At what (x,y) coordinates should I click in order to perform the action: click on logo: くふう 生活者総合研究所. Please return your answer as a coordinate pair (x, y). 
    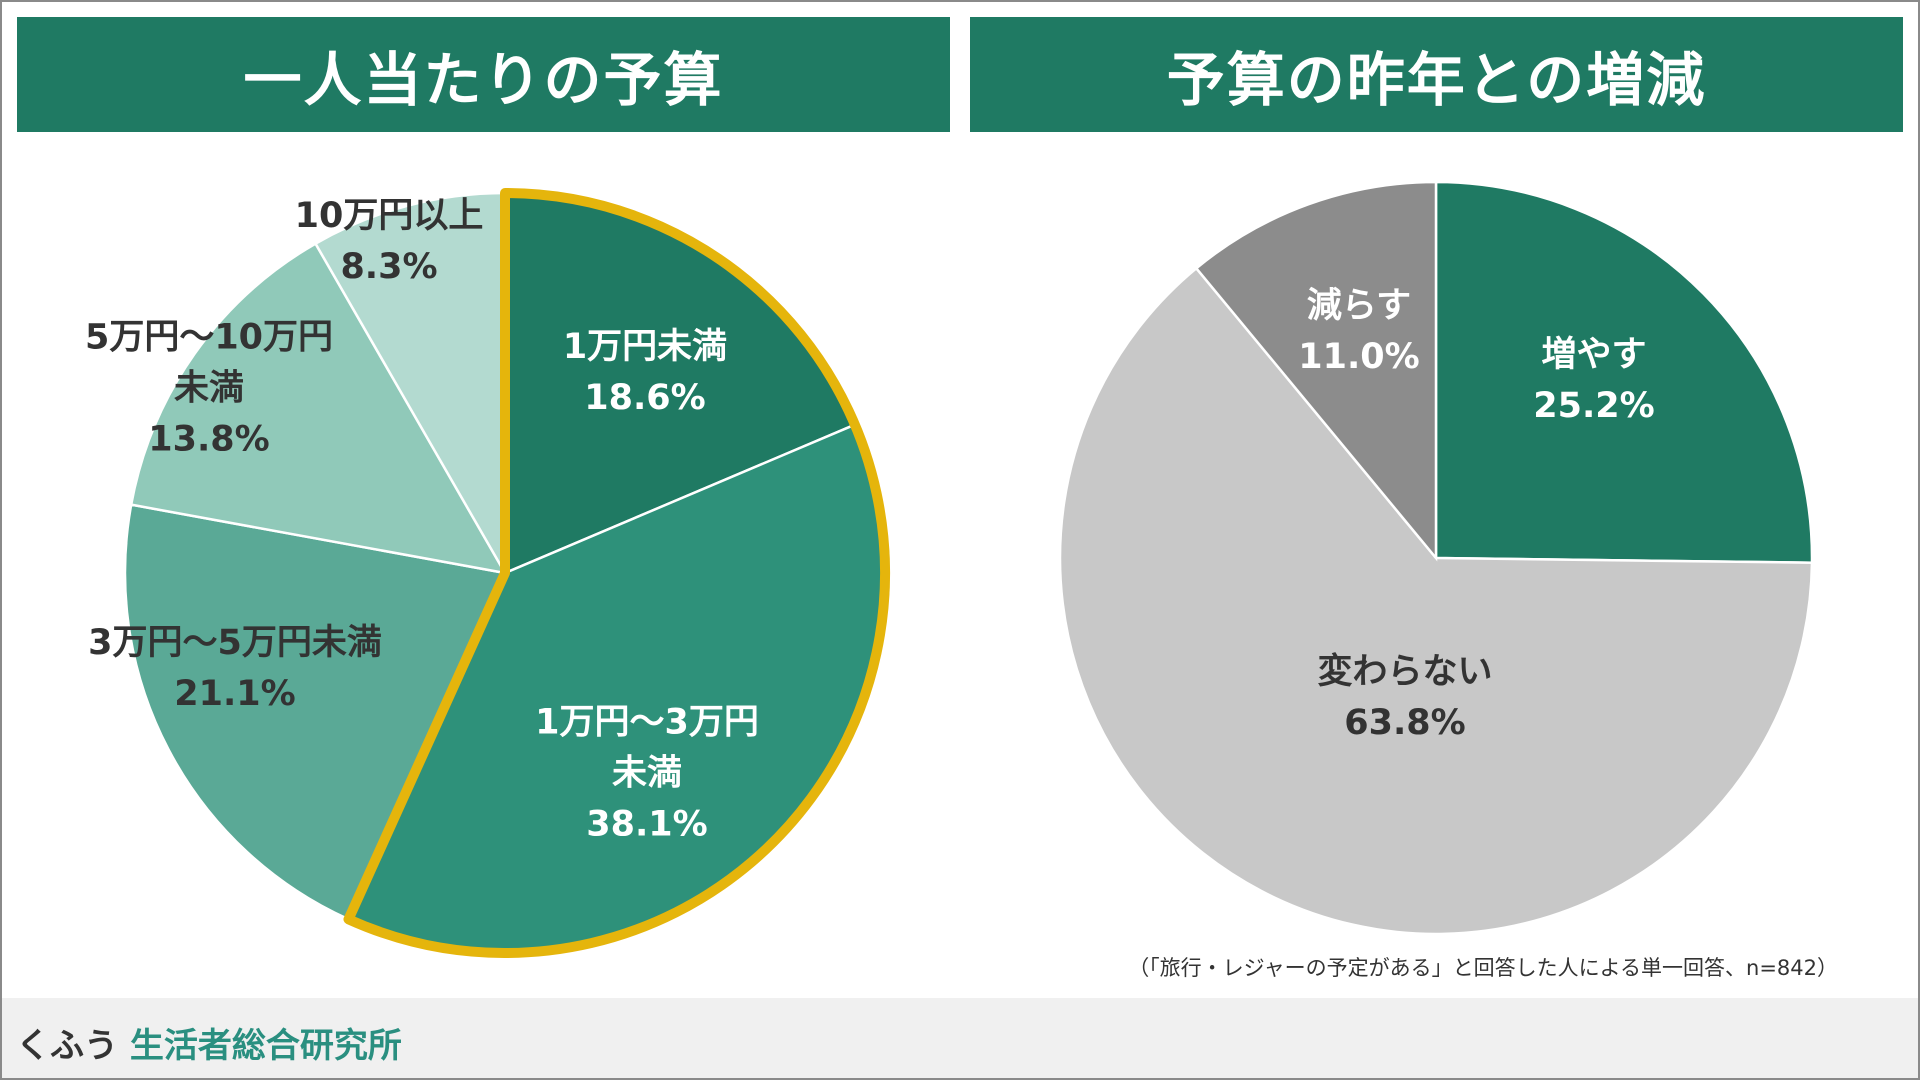
    Looking at the image, I should click on (209, 1046).